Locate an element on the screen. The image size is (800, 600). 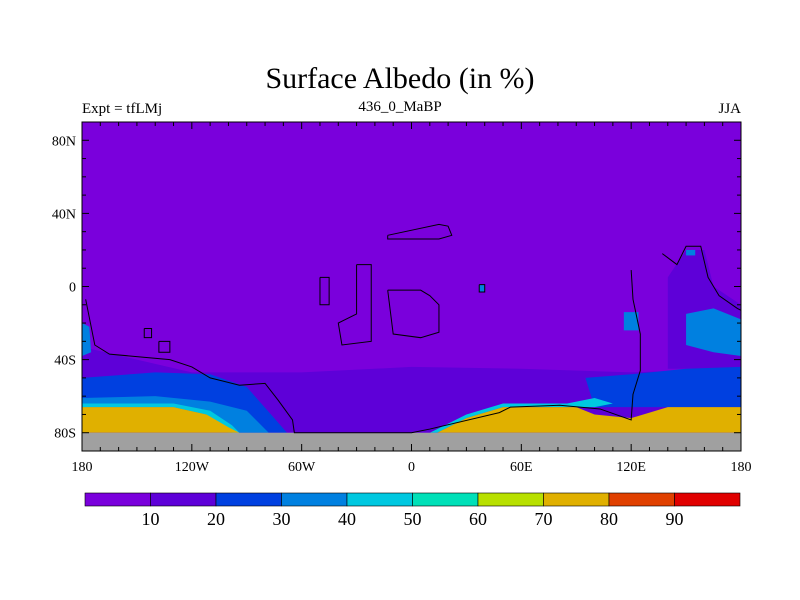
colorbar: 10 20 30 40 50 60 70 80 90 is located at coordinates (412, 510).